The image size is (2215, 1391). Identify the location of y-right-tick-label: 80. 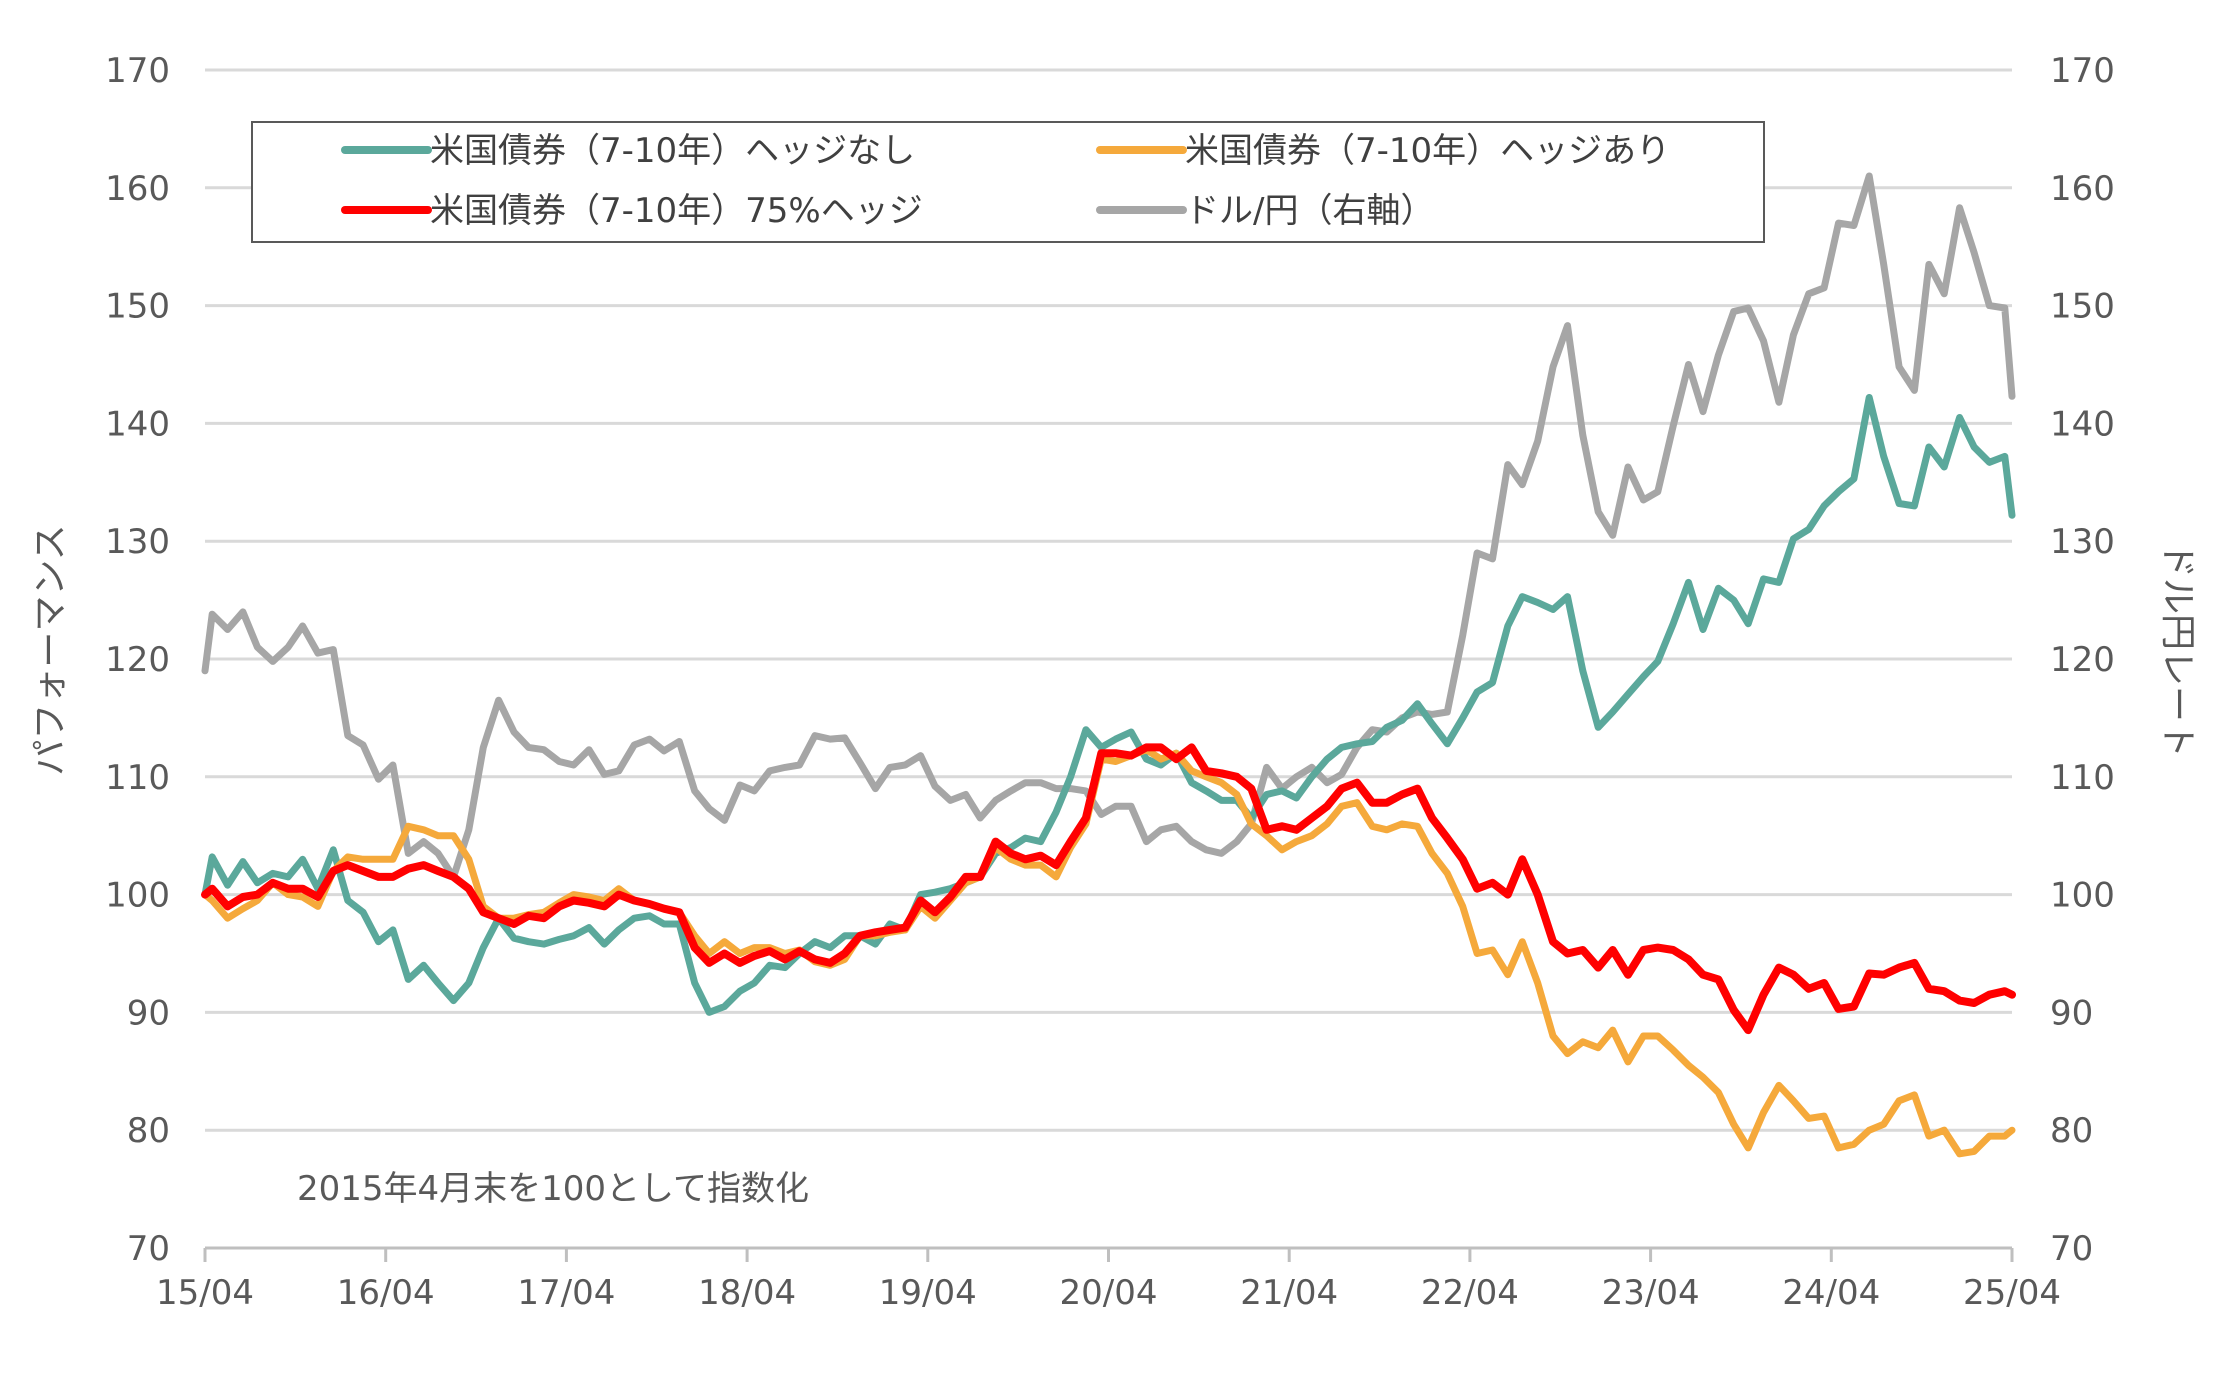
(2071, 1131).